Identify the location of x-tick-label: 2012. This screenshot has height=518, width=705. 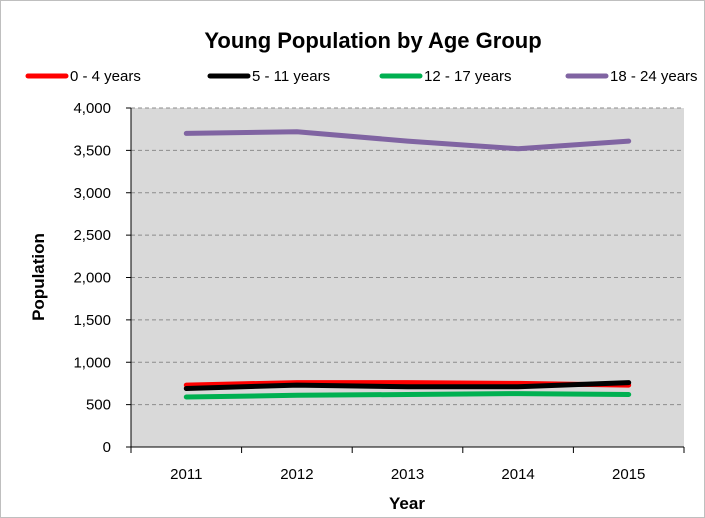
(296, 474).